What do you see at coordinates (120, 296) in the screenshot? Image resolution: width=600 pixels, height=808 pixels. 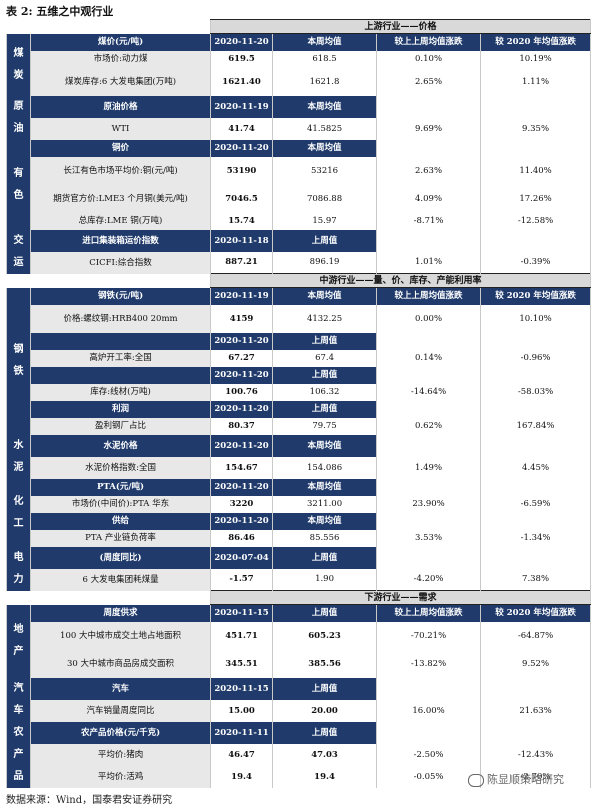 I see `row-label: 钢铁(元/吨)` at bounding box center [120, 296].